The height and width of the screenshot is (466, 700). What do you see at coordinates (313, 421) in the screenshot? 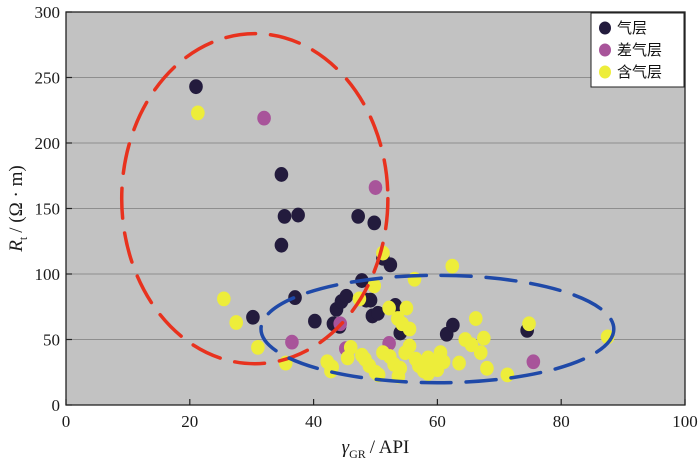
I see `x-tick-label-40: 40` at bounding box center [313, 421].